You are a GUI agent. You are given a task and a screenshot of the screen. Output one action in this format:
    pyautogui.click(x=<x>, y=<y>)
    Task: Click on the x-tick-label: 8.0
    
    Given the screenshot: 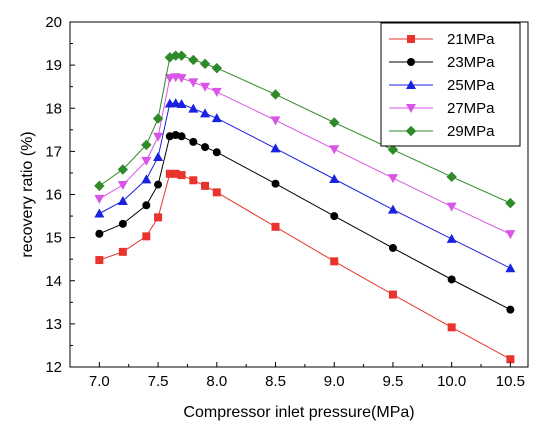 What is the action you would take?
    pyautogui.click(x=216, y=381)
    